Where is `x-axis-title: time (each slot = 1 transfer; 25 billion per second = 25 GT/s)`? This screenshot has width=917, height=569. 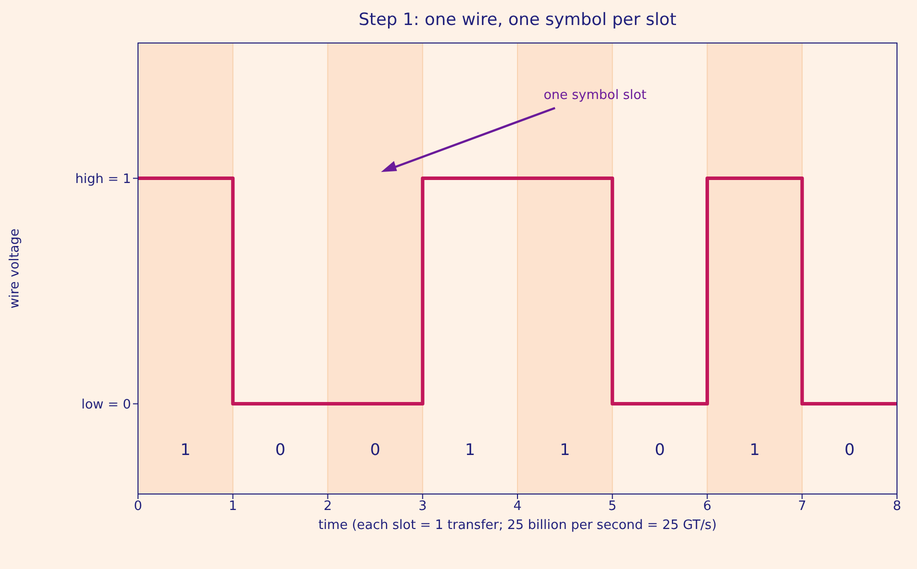
x-axis-title: time (each slot = 1 transfer; 25 billion per second = 25 GT/s) is located at coordinates (517, 526).